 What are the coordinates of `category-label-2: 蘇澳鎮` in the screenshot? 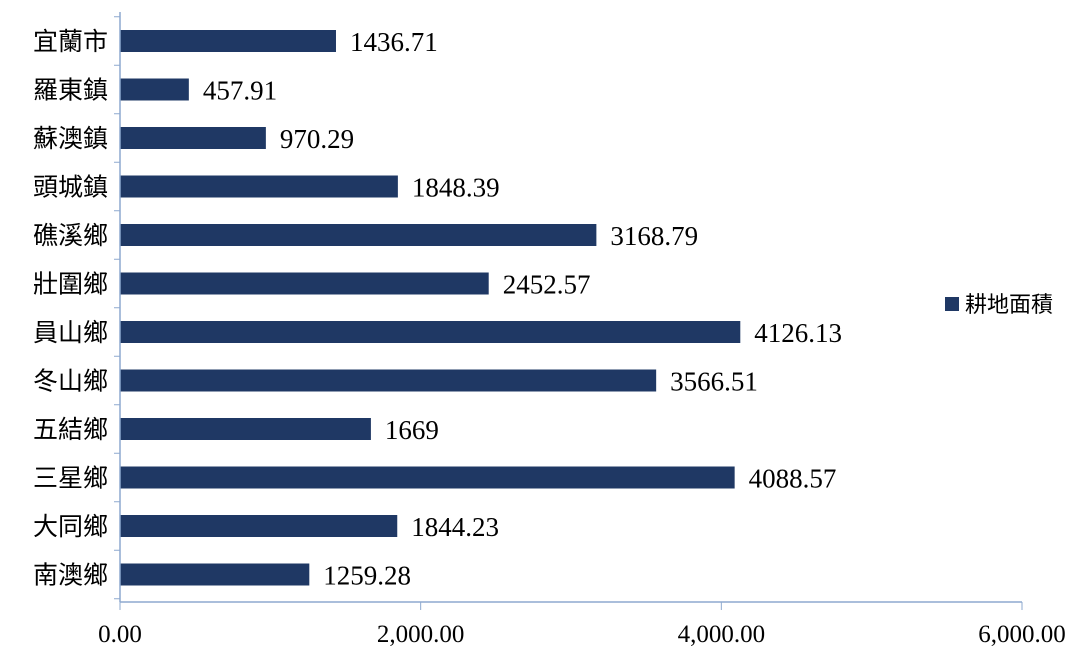 It's located at (70, 138).